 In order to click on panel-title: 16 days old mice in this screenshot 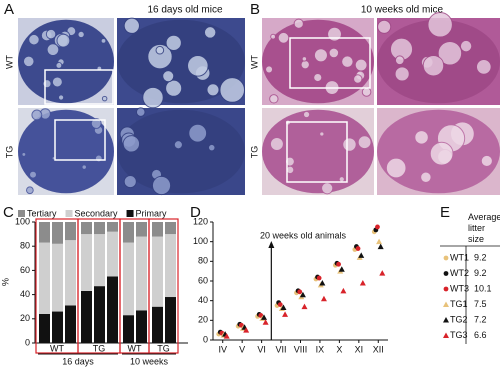, I will do `click(184, 10)`.